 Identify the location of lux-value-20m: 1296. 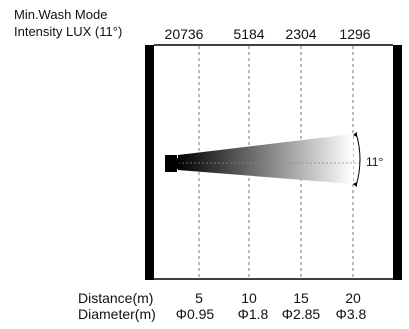
(355, 34).